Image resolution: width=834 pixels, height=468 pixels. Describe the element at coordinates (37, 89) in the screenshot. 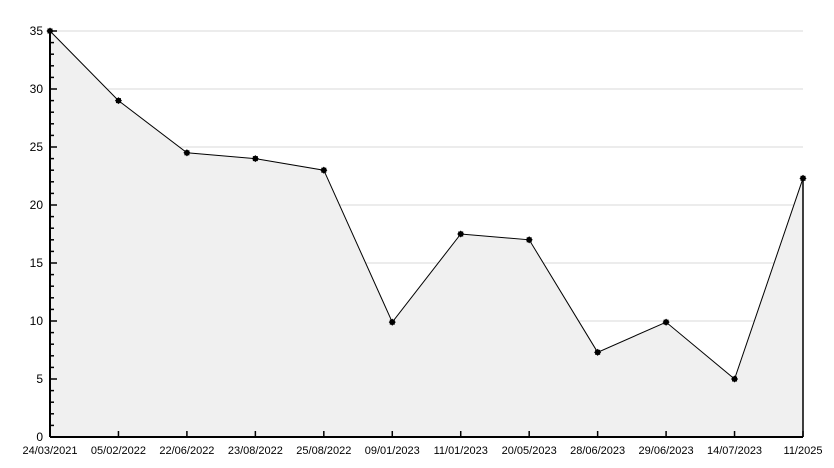

I see `y-tick-label: 30` at that location.